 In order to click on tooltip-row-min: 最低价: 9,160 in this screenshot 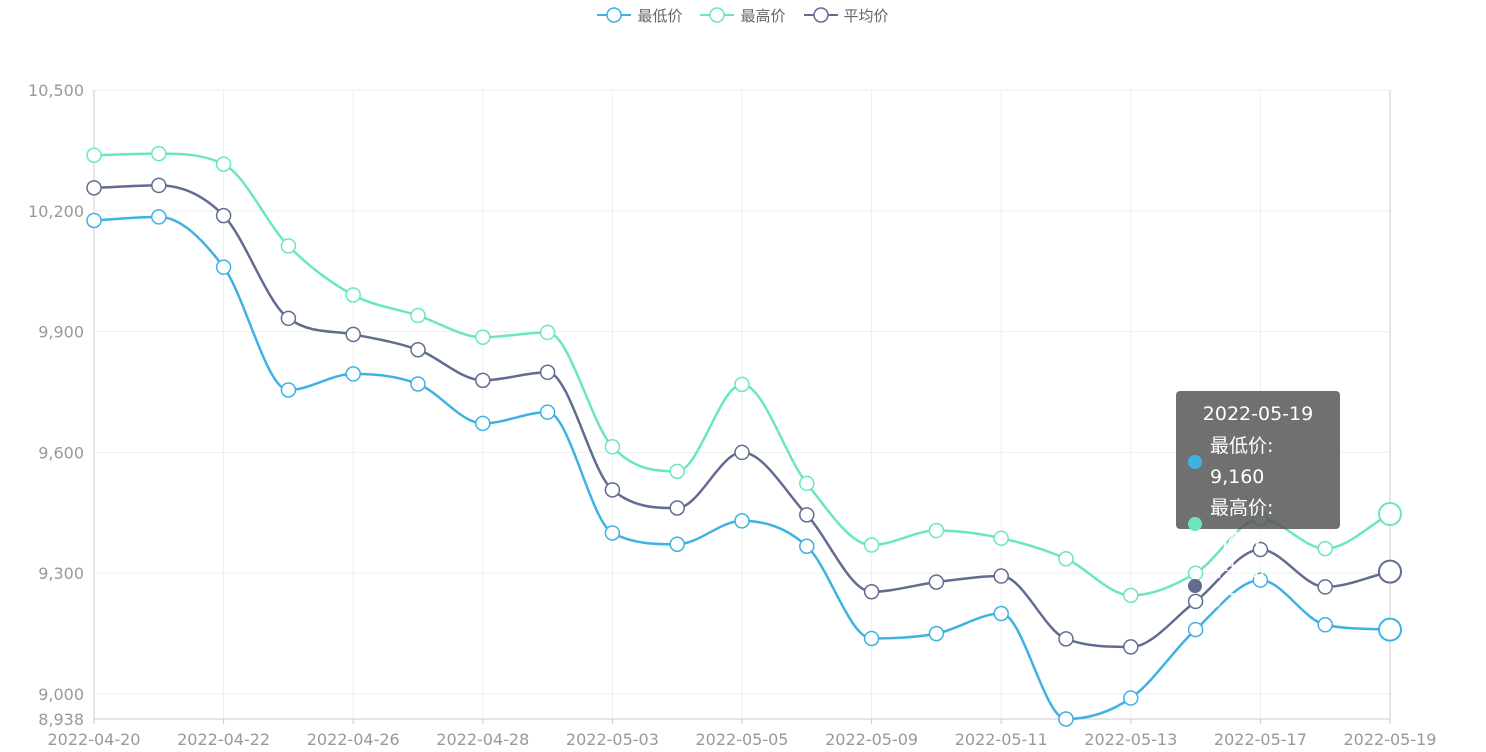, I will do `click(1258, 462)`.